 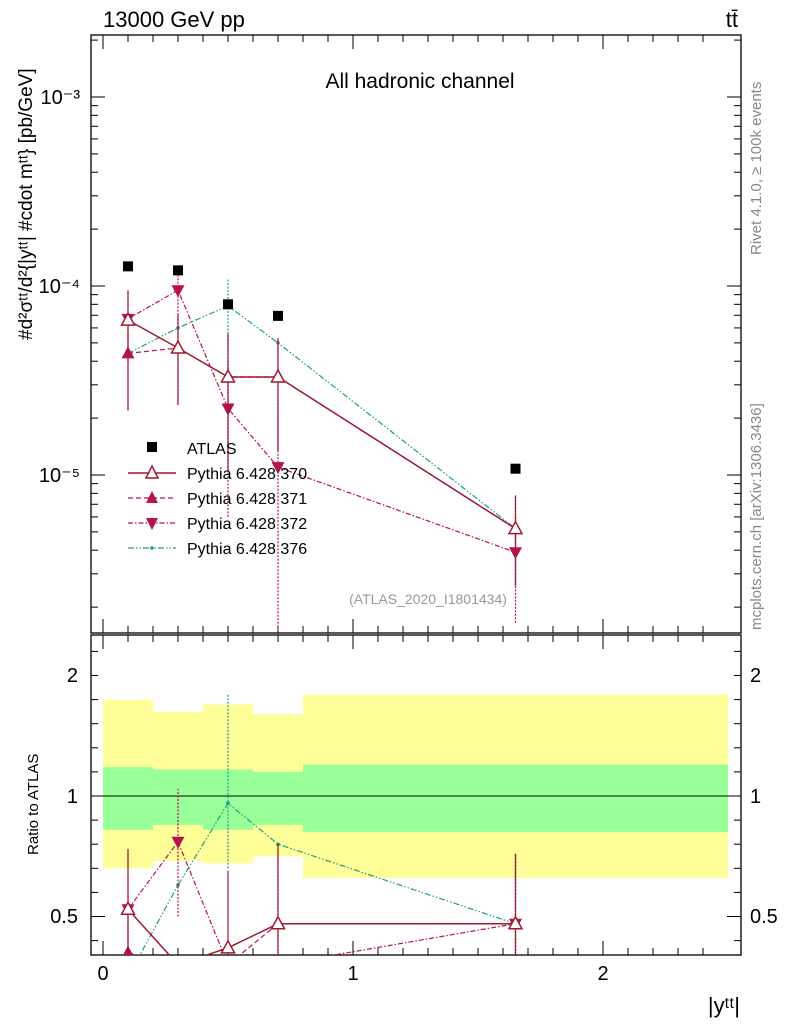 I want to click on process-label: tt̄, so click(x=732, y=19).